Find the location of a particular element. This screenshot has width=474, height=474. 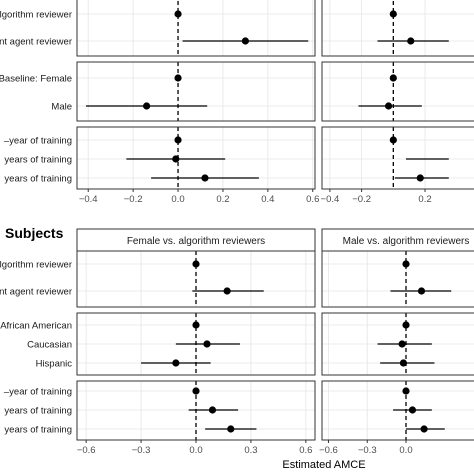

x-axis-title: Estimated AMCE is located at coordinates (323, 465).